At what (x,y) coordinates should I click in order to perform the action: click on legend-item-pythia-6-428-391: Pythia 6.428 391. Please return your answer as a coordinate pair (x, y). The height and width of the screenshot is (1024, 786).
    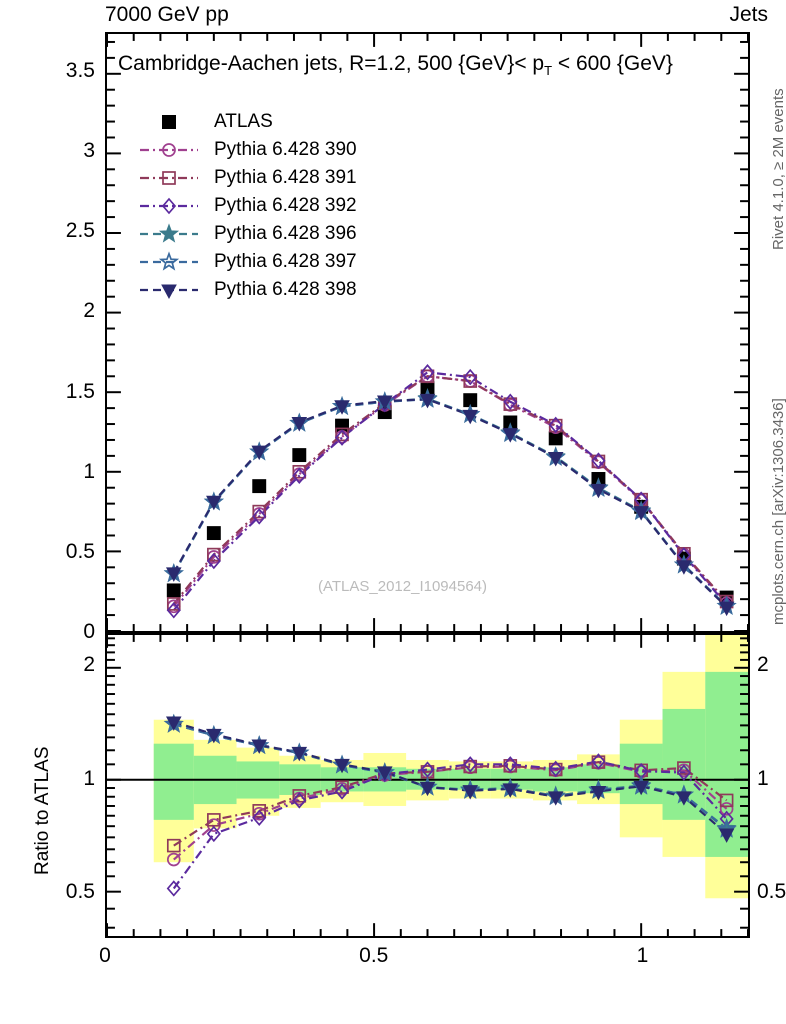
    Looking at the image, I should click on (247, 178).